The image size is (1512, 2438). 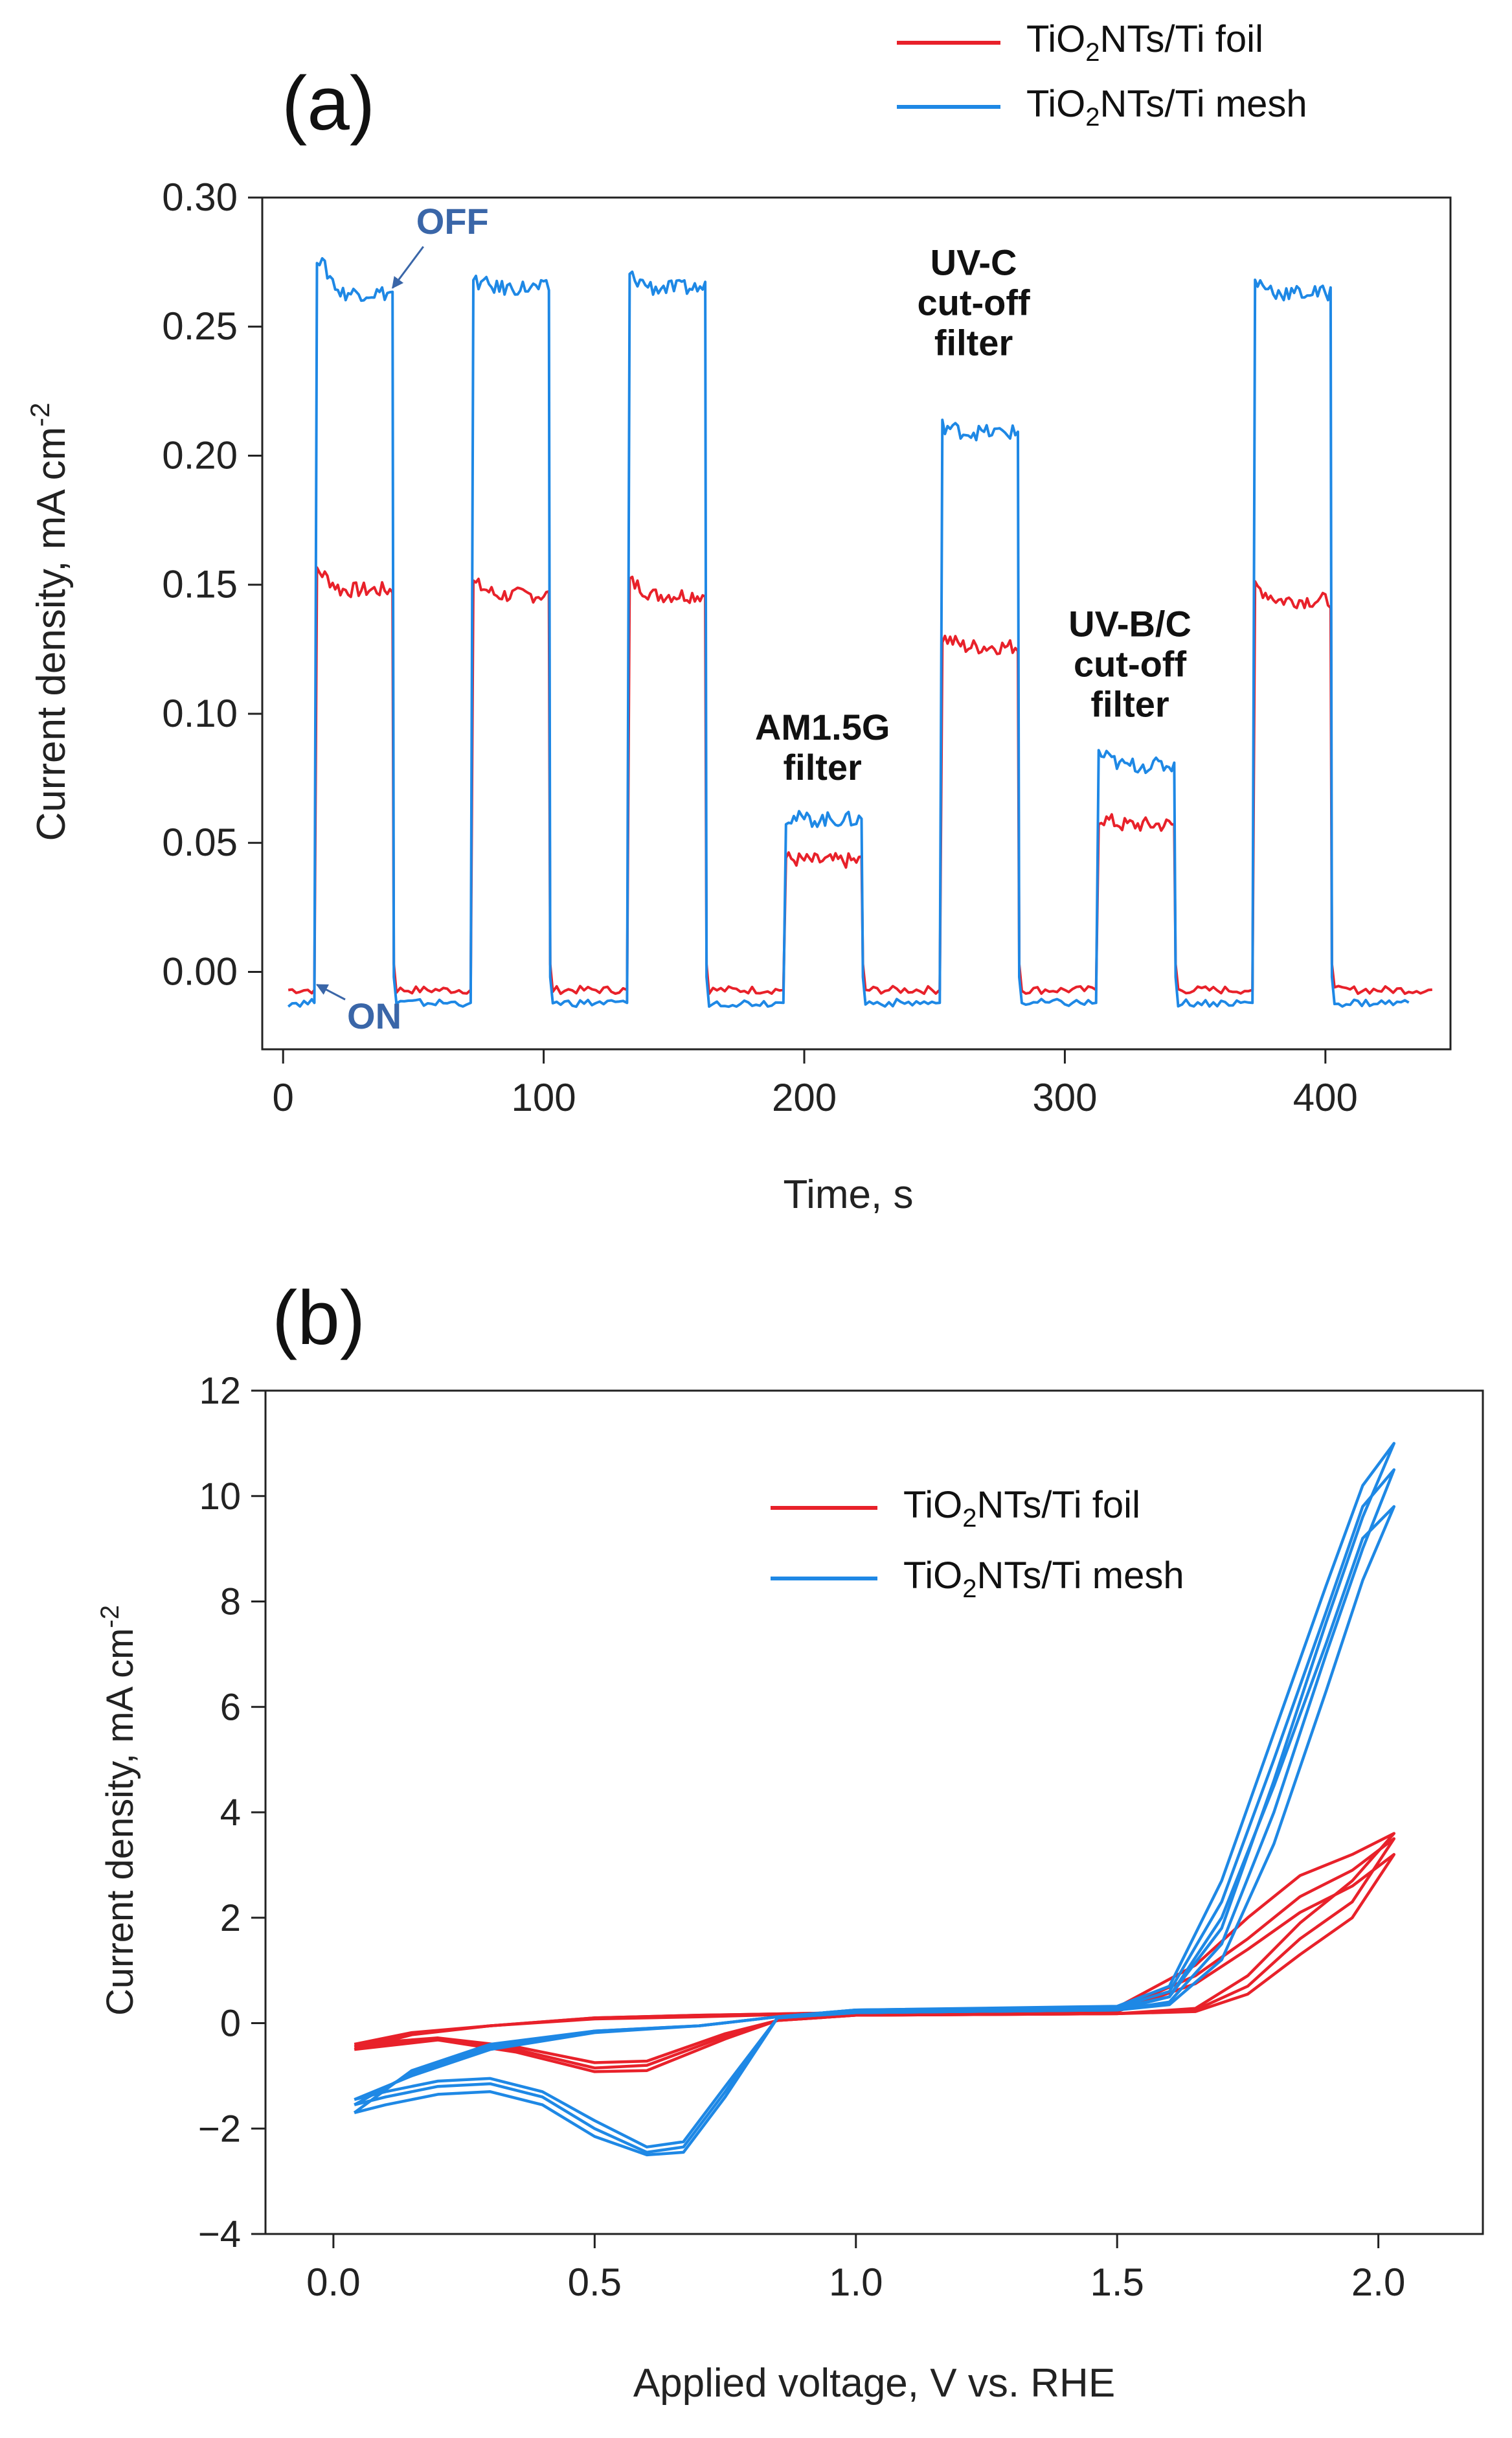 I want to click on legend-b-label-foil: TiO2NTs/Ti foil, so click(x=1021, y=1508).